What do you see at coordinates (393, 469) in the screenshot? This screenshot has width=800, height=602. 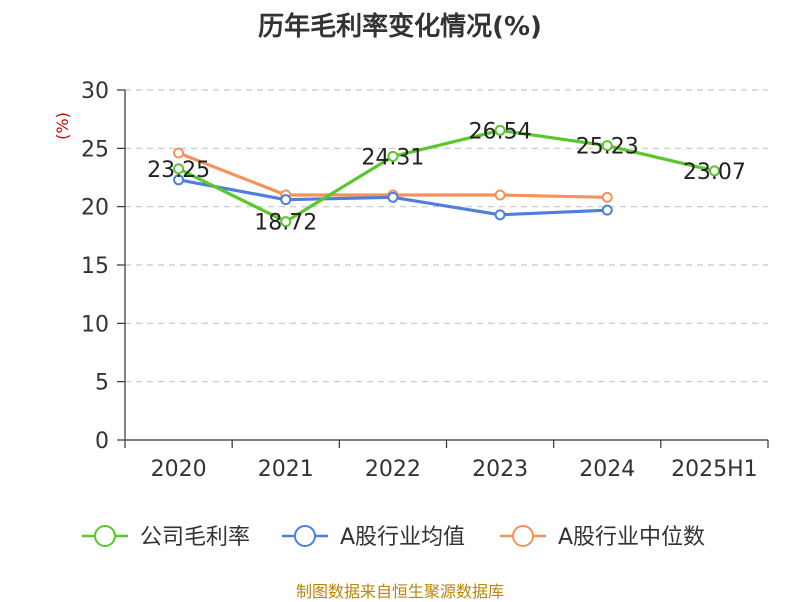 I see `x-tick-label: 2022` at bounding box center [393, 469].